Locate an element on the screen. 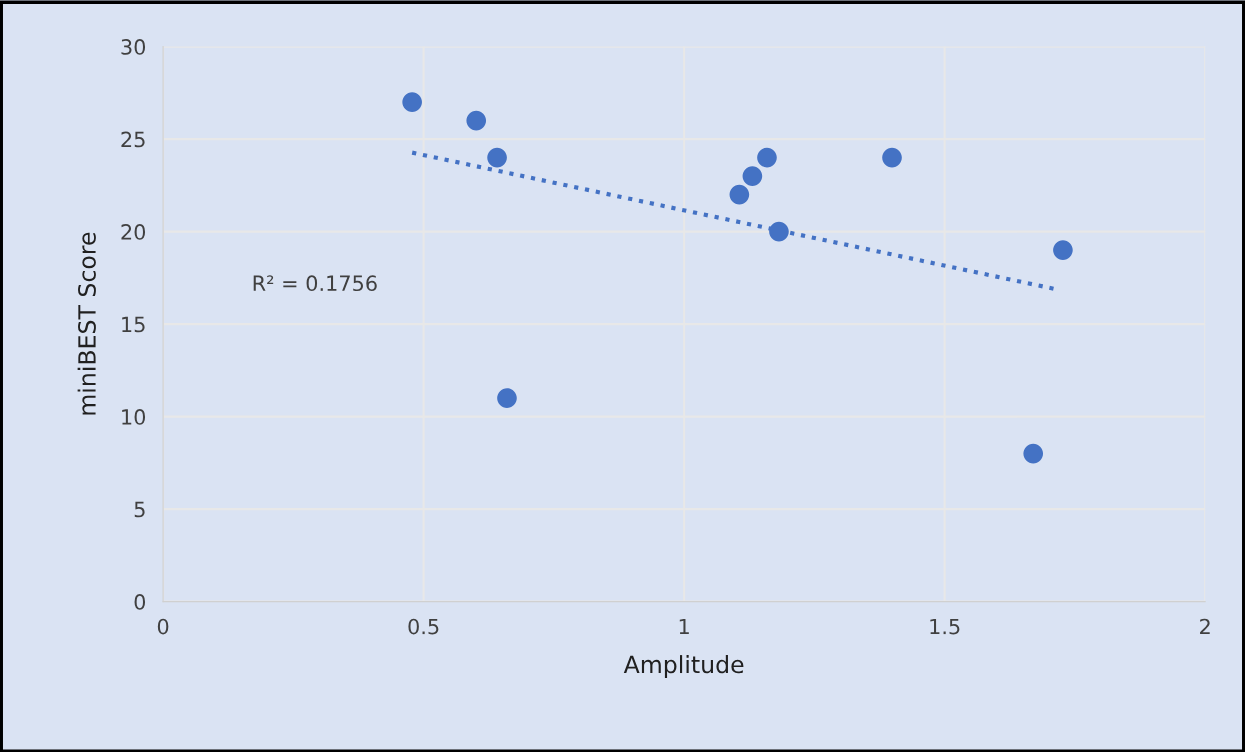 The width and height of the screenshot is (1245, 752). x-tick-label: 1 is located at coordinates (684, 626).